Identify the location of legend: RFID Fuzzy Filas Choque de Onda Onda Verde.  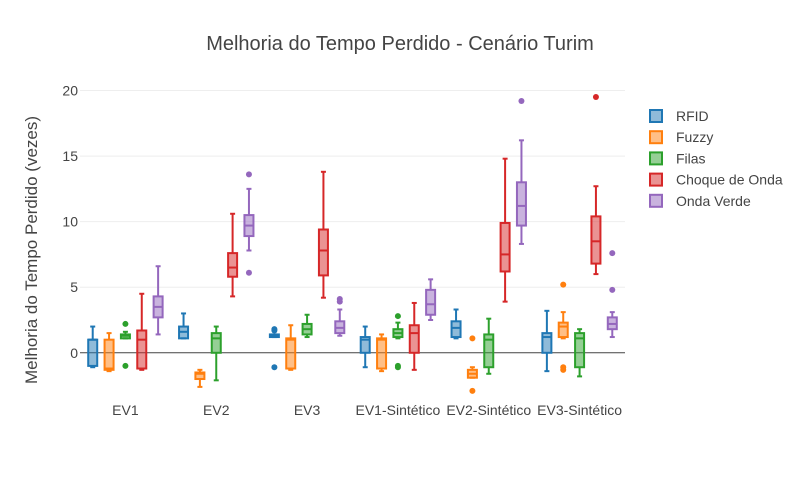
(716, 158).